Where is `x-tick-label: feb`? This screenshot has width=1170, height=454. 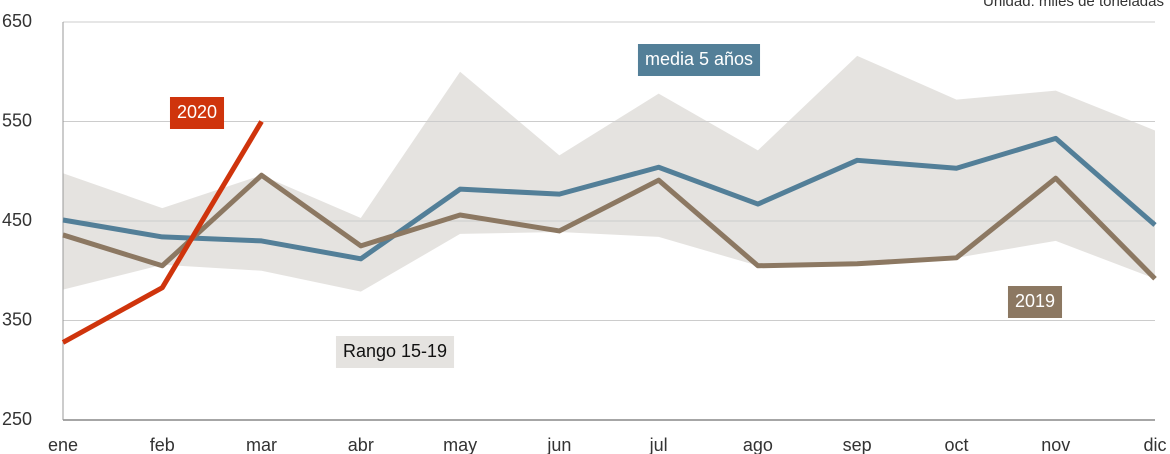 x-tick-label: feb is located at coordinates (162, 444).